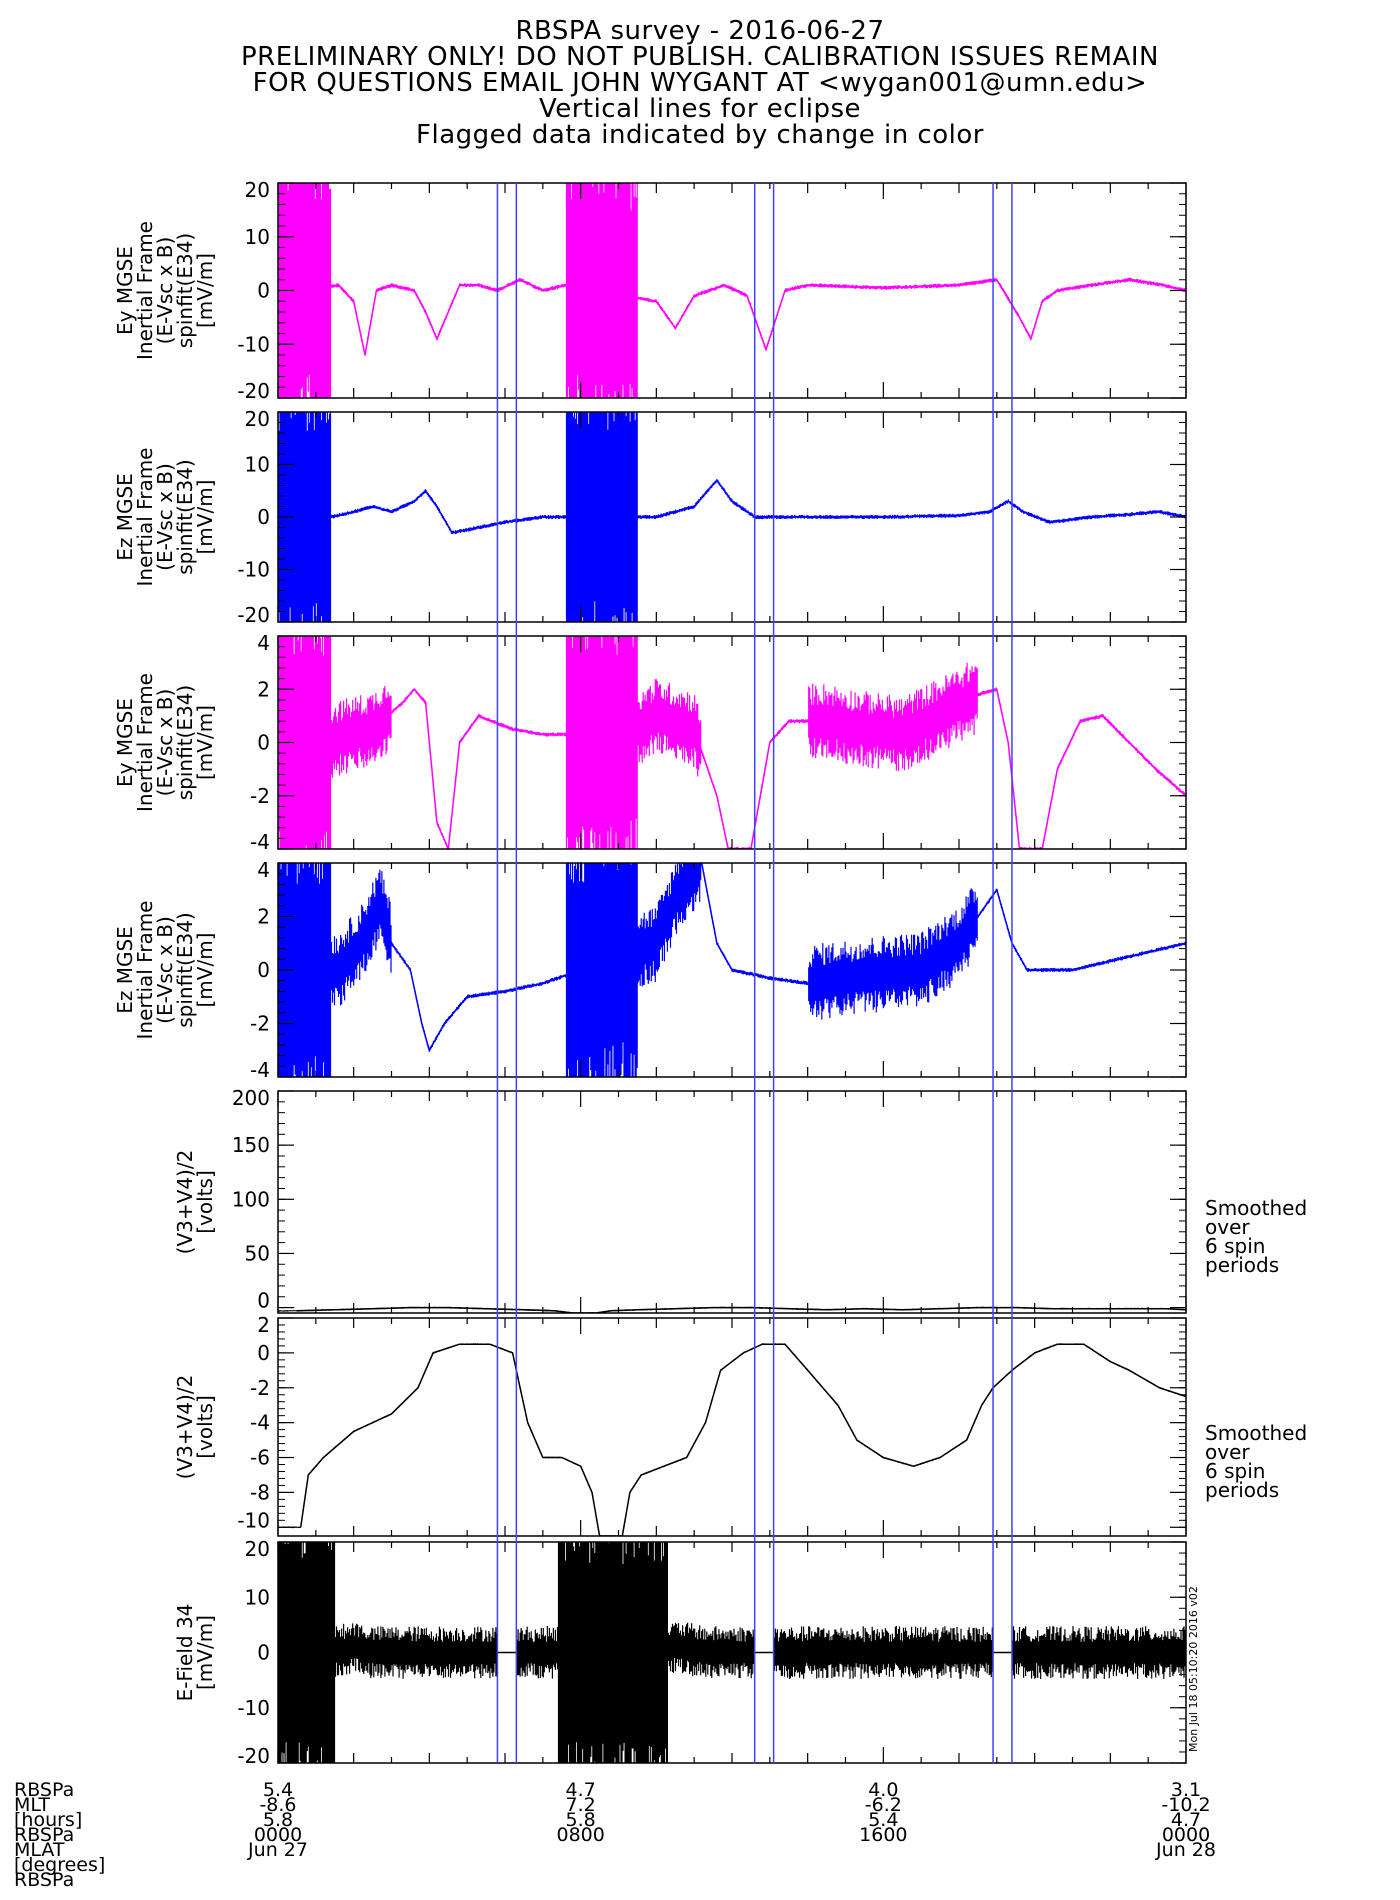 This screenshot has height=1900, width=1400. What do you see at coordinates (277, 1850) in the screenshot?
I see `bottom-axis-value: Jun 27` at bounding box center [277, 1850].